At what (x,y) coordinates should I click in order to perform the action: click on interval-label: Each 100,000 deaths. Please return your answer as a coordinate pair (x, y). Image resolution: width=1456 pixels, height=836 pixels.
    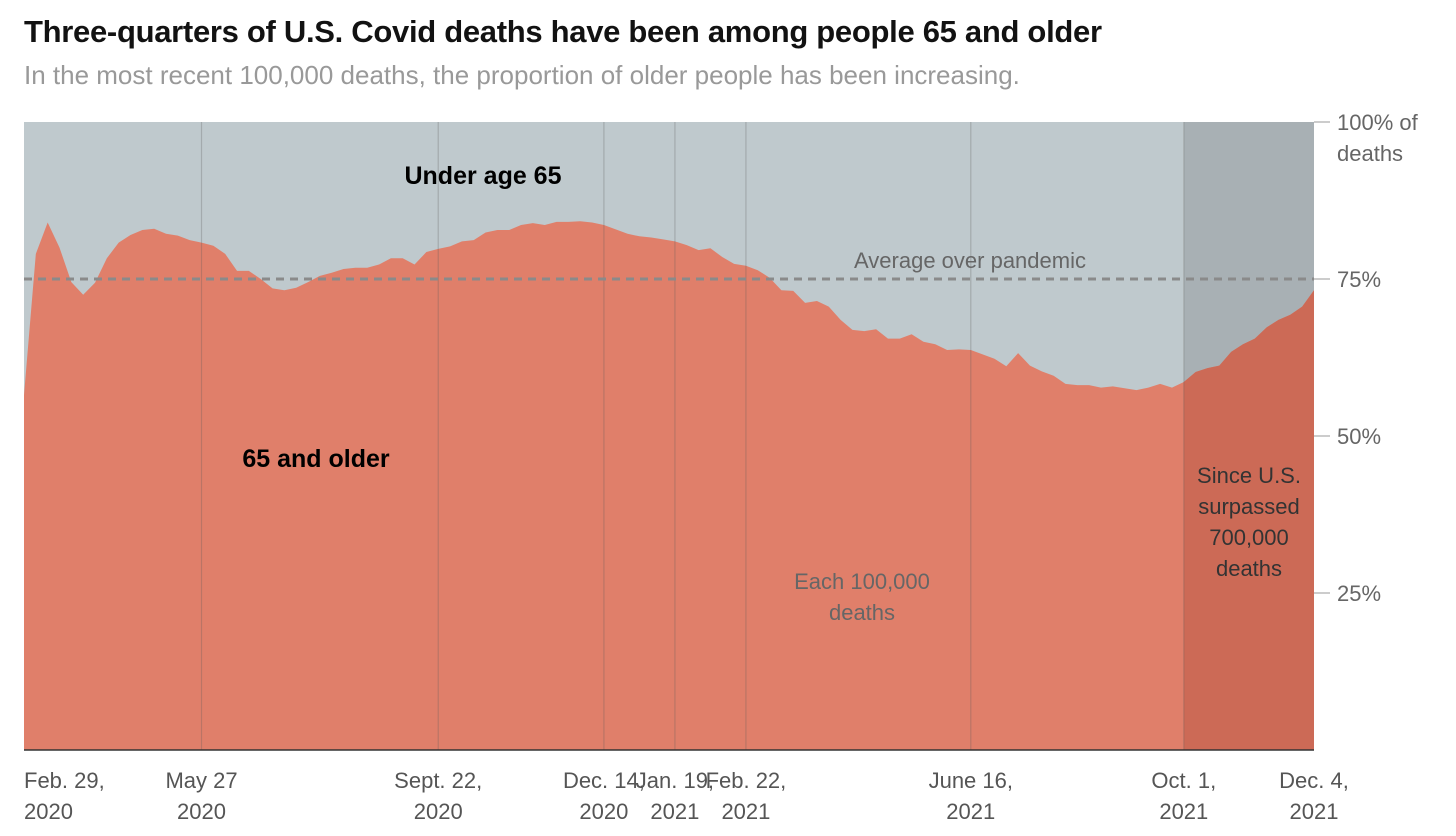
    Looking at the image, I should click on (862, 597).